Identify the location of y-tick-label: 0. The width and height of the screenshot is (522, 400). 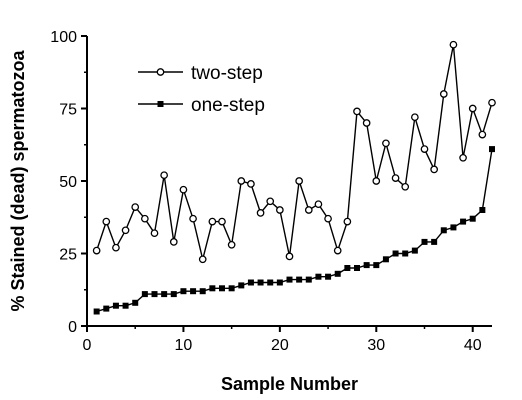
(72, 327).